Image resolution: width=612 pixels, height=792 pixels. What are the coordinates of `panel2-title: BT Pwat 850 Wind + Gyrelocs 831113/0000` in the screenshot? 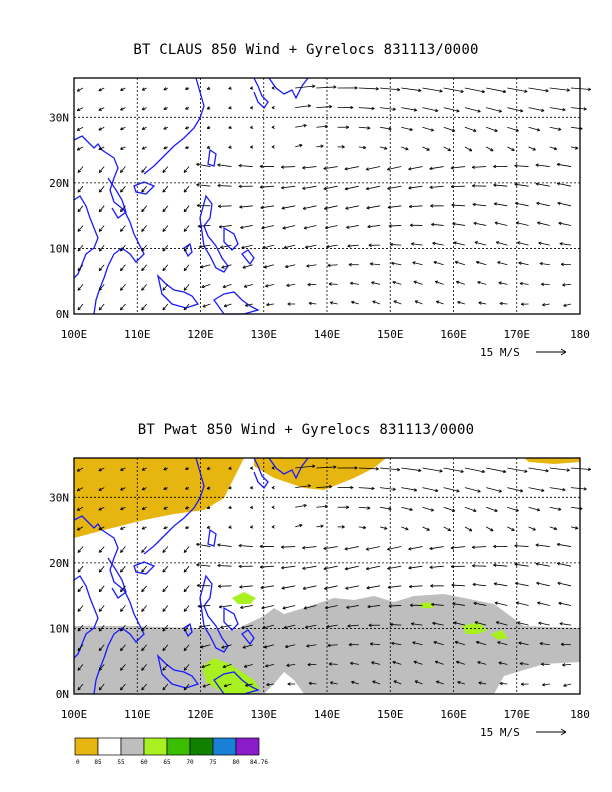 It's located at (306, 430).